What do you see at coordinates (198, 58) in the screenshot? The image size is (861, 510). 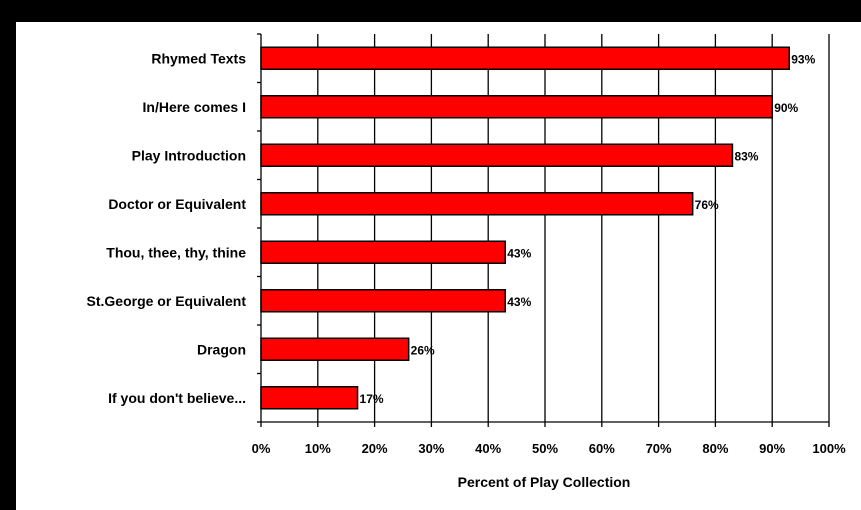 I see `category-label: Rhymed Texts` at bounding box center [198, 58].